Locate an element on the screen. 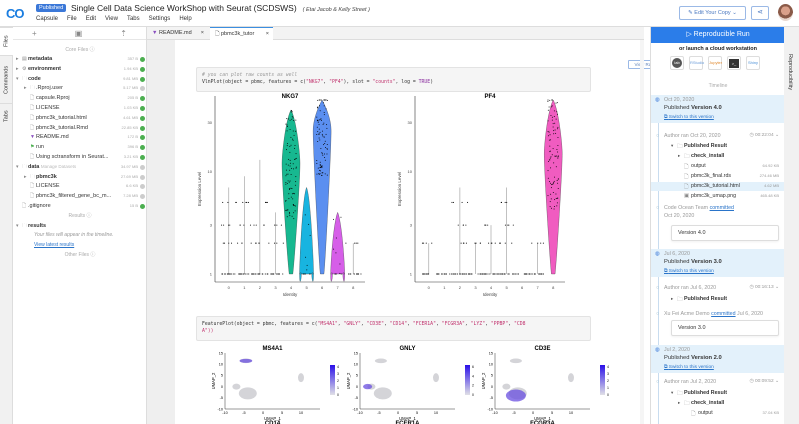  tab-readme: ▼ README.md × is located at coordinates (178, 33).